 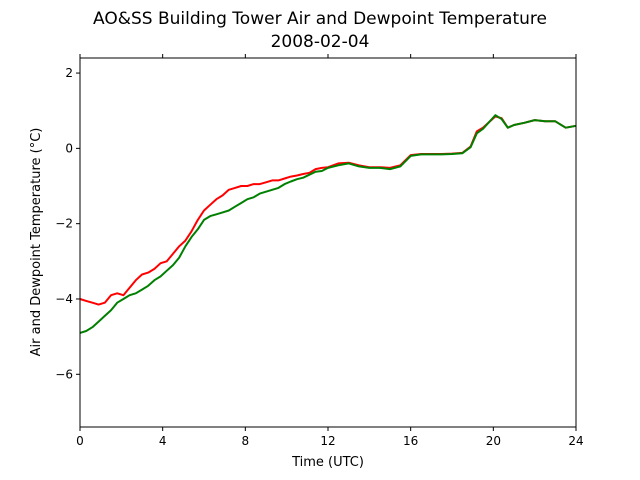 I want to click on x-axis-label: Time (UTC), so click(x=327, y=462).